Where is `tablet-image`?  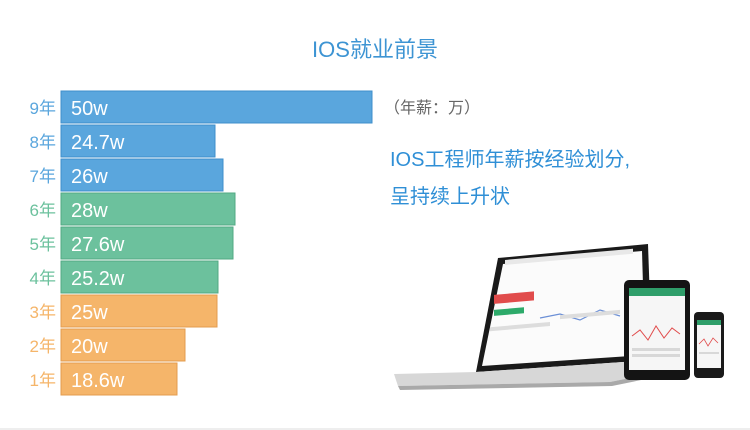 tablet-image is located at coordinates (657, 330).